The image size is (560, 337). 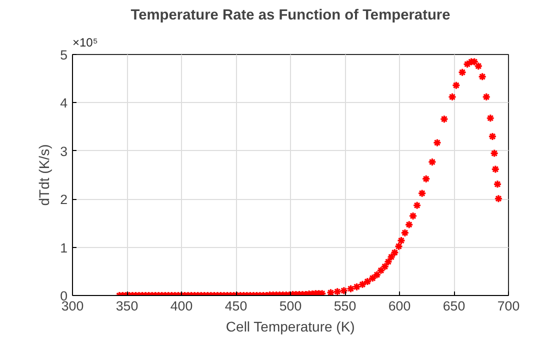 What do you see at coordinates (290, 326) in the screenshot?
I see `x-axis-title: Cell Temperature (K)` at bounding box center [290, 326].